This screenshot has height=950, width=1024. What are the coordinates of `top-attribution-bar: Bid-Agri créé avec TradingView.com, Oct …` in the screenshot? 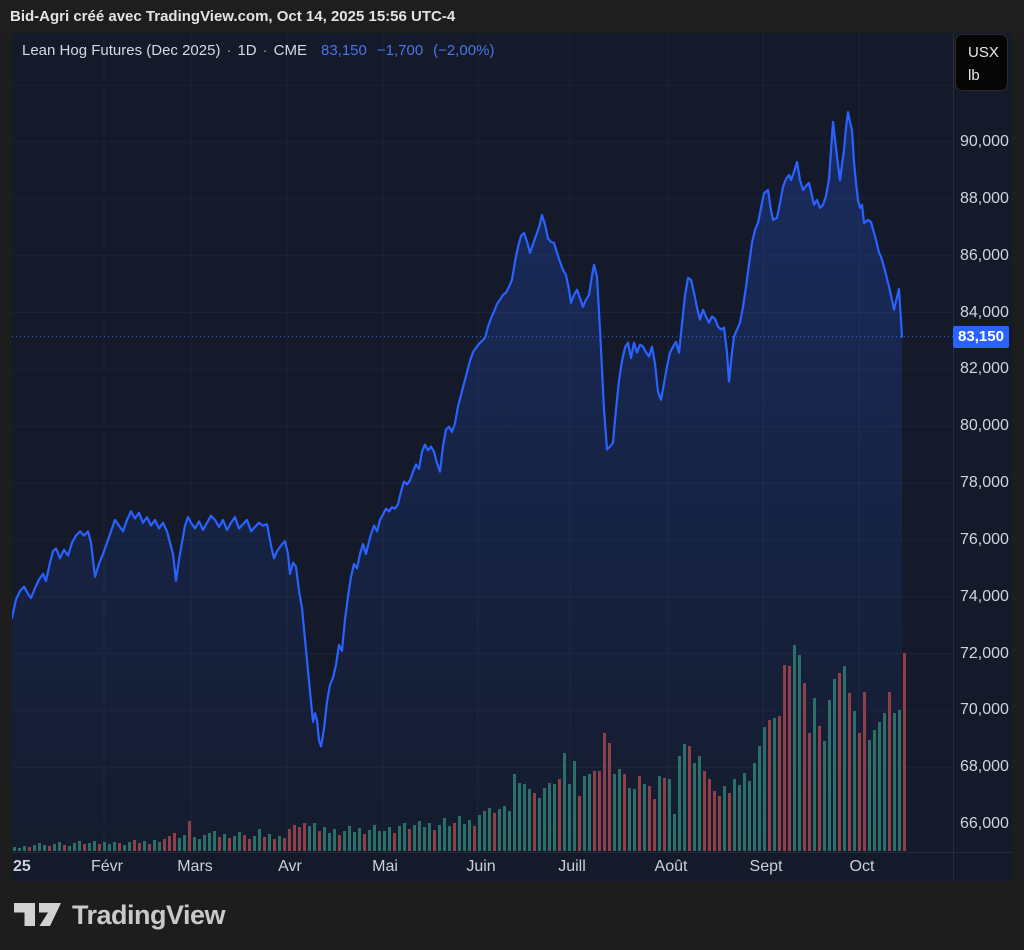 It's located at (512, 16).